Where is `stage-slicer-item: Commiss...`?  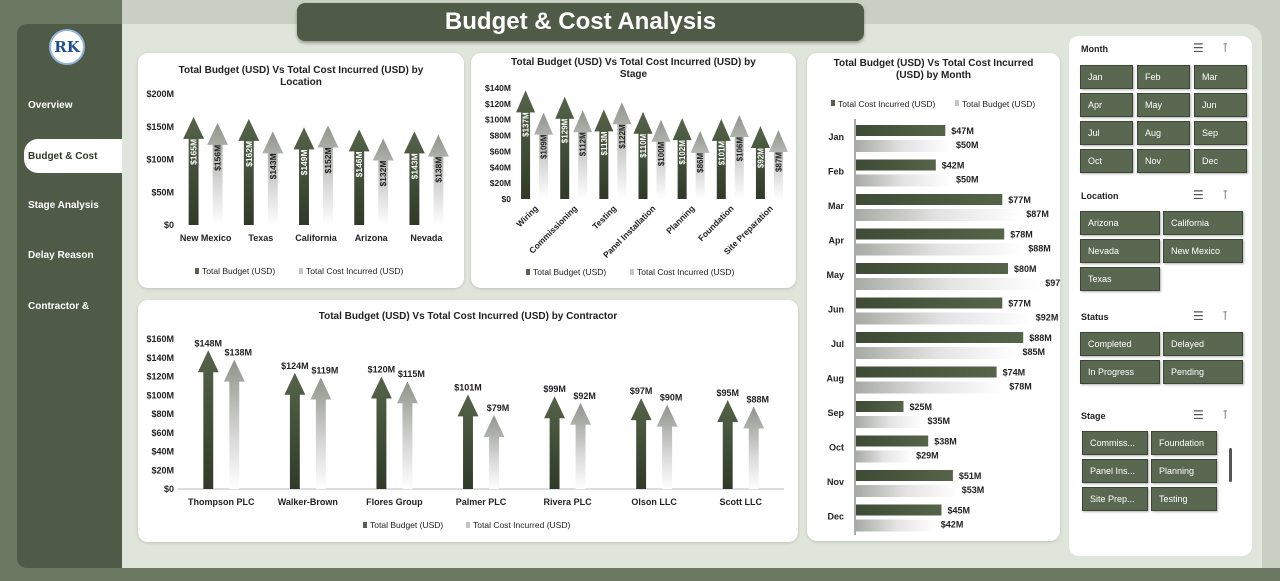
stage-slicer-item: Commiss... is located at coordinates (1115, 443).